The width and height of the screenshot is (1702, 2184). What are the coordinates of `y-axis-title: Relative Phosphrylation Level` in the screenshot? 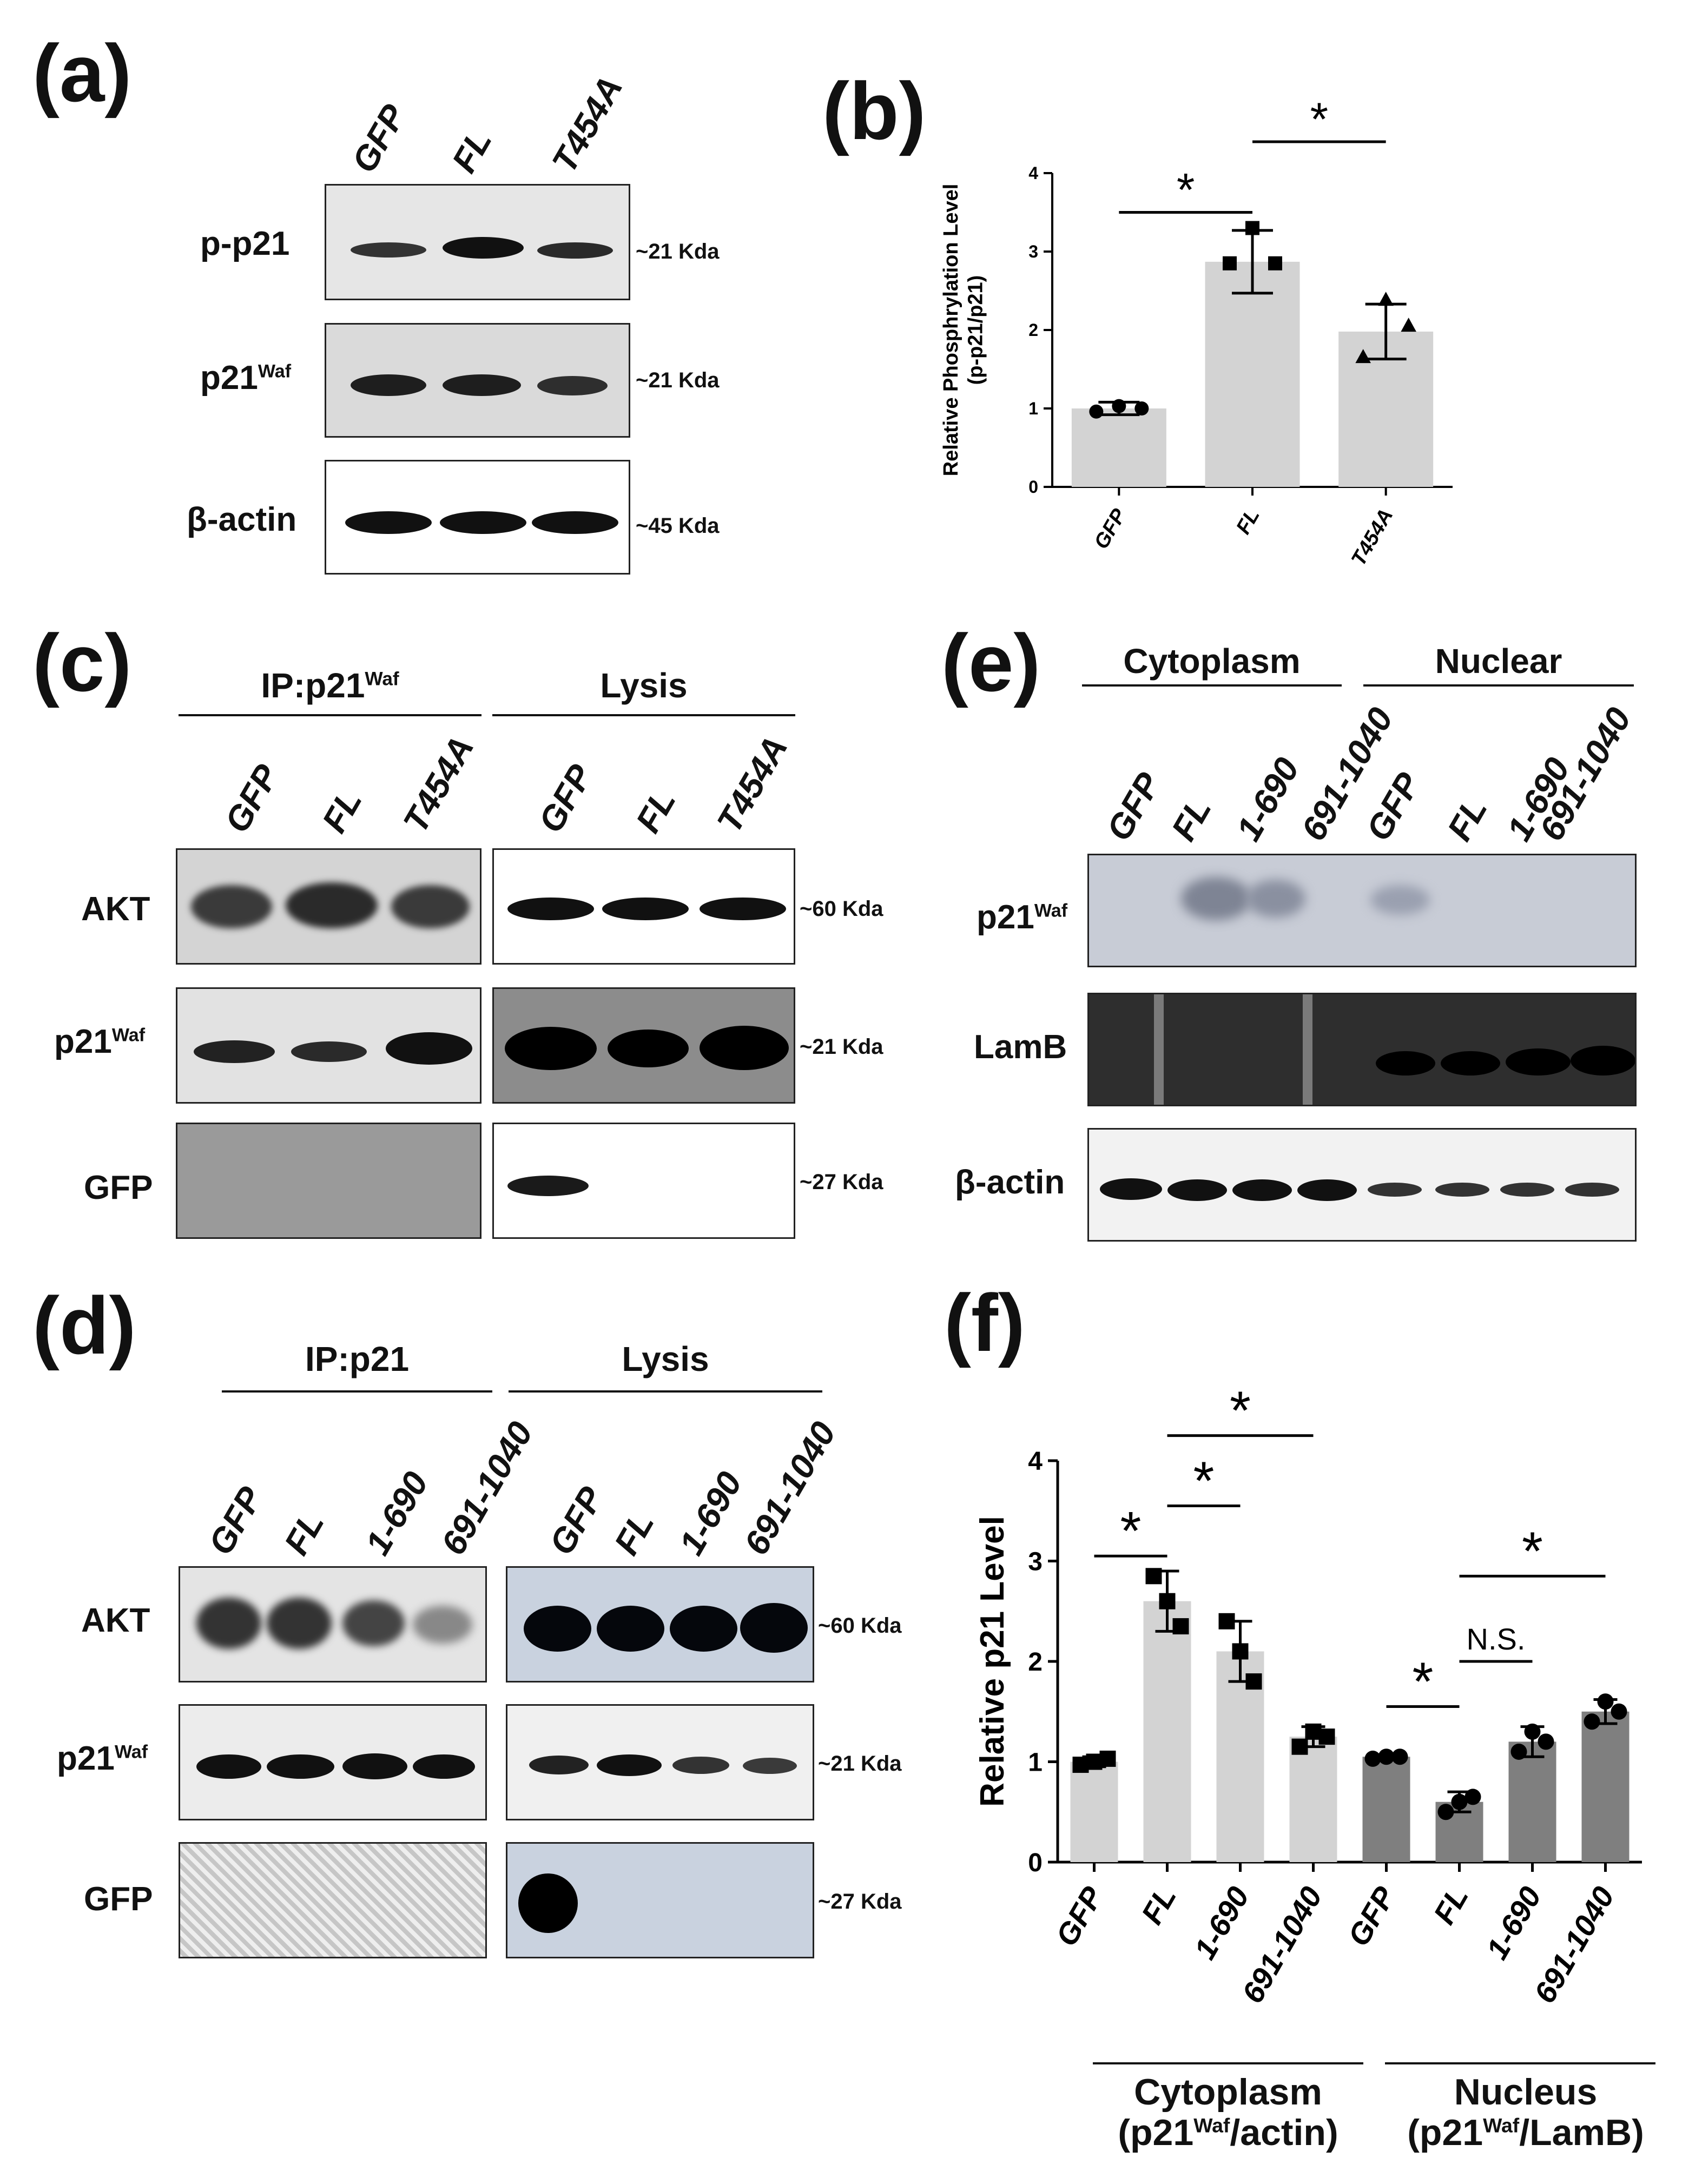 It's located at (951, 331).